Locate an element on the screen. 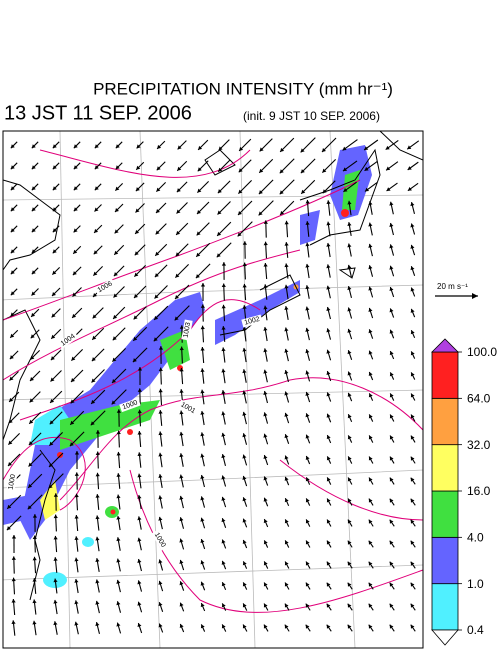 The width and height of the screenshot is (500, 650). rain-area is located at coordinates (88, 542).